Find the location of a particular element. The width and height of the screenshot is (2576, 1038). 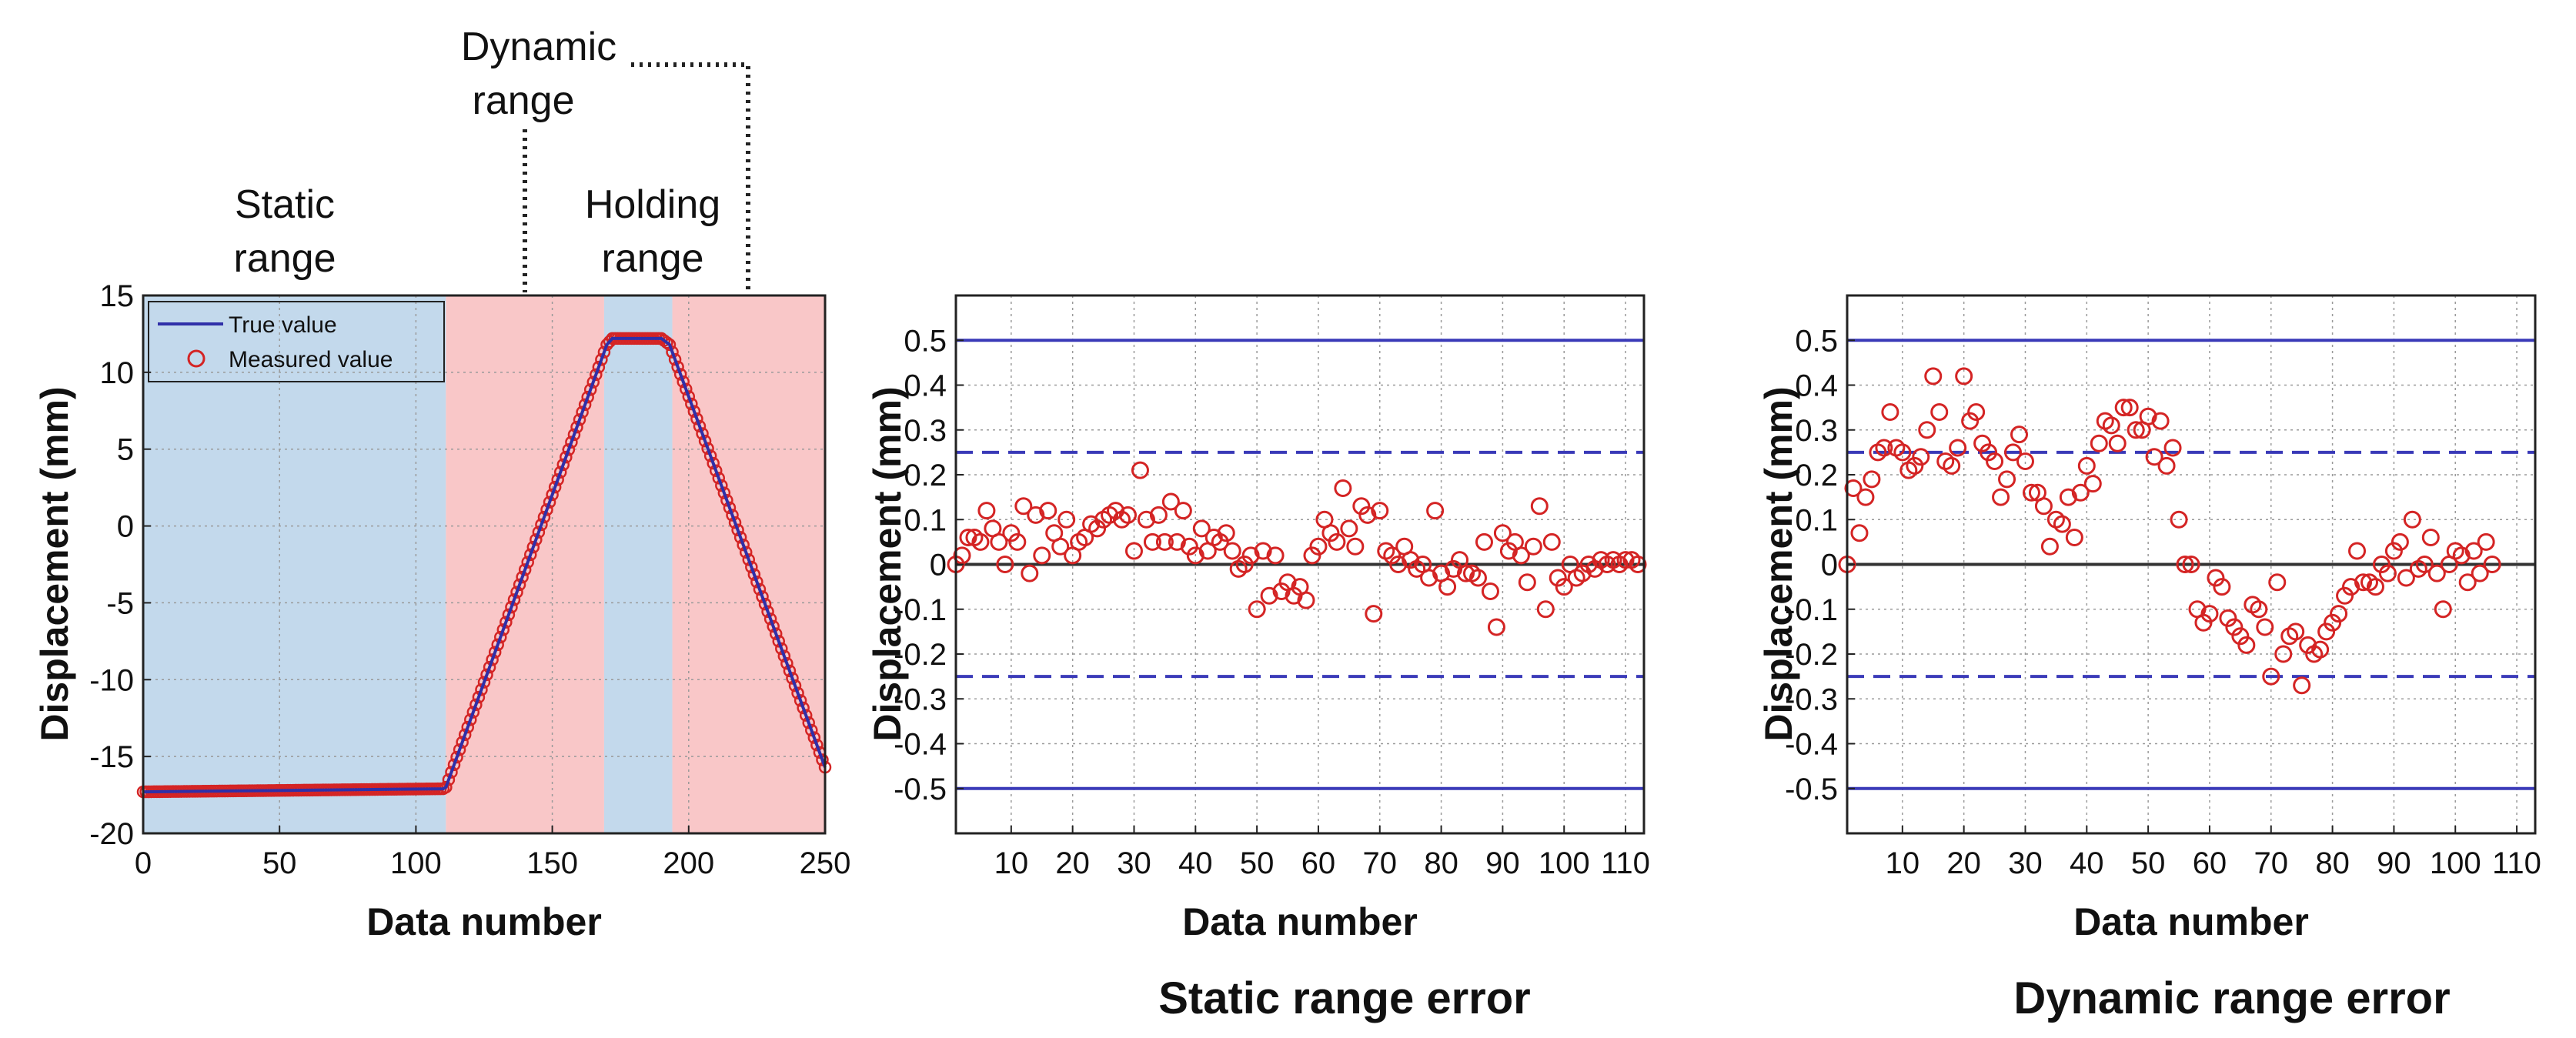

tick-label-y: 0 is located at coordinates (1829, 565).